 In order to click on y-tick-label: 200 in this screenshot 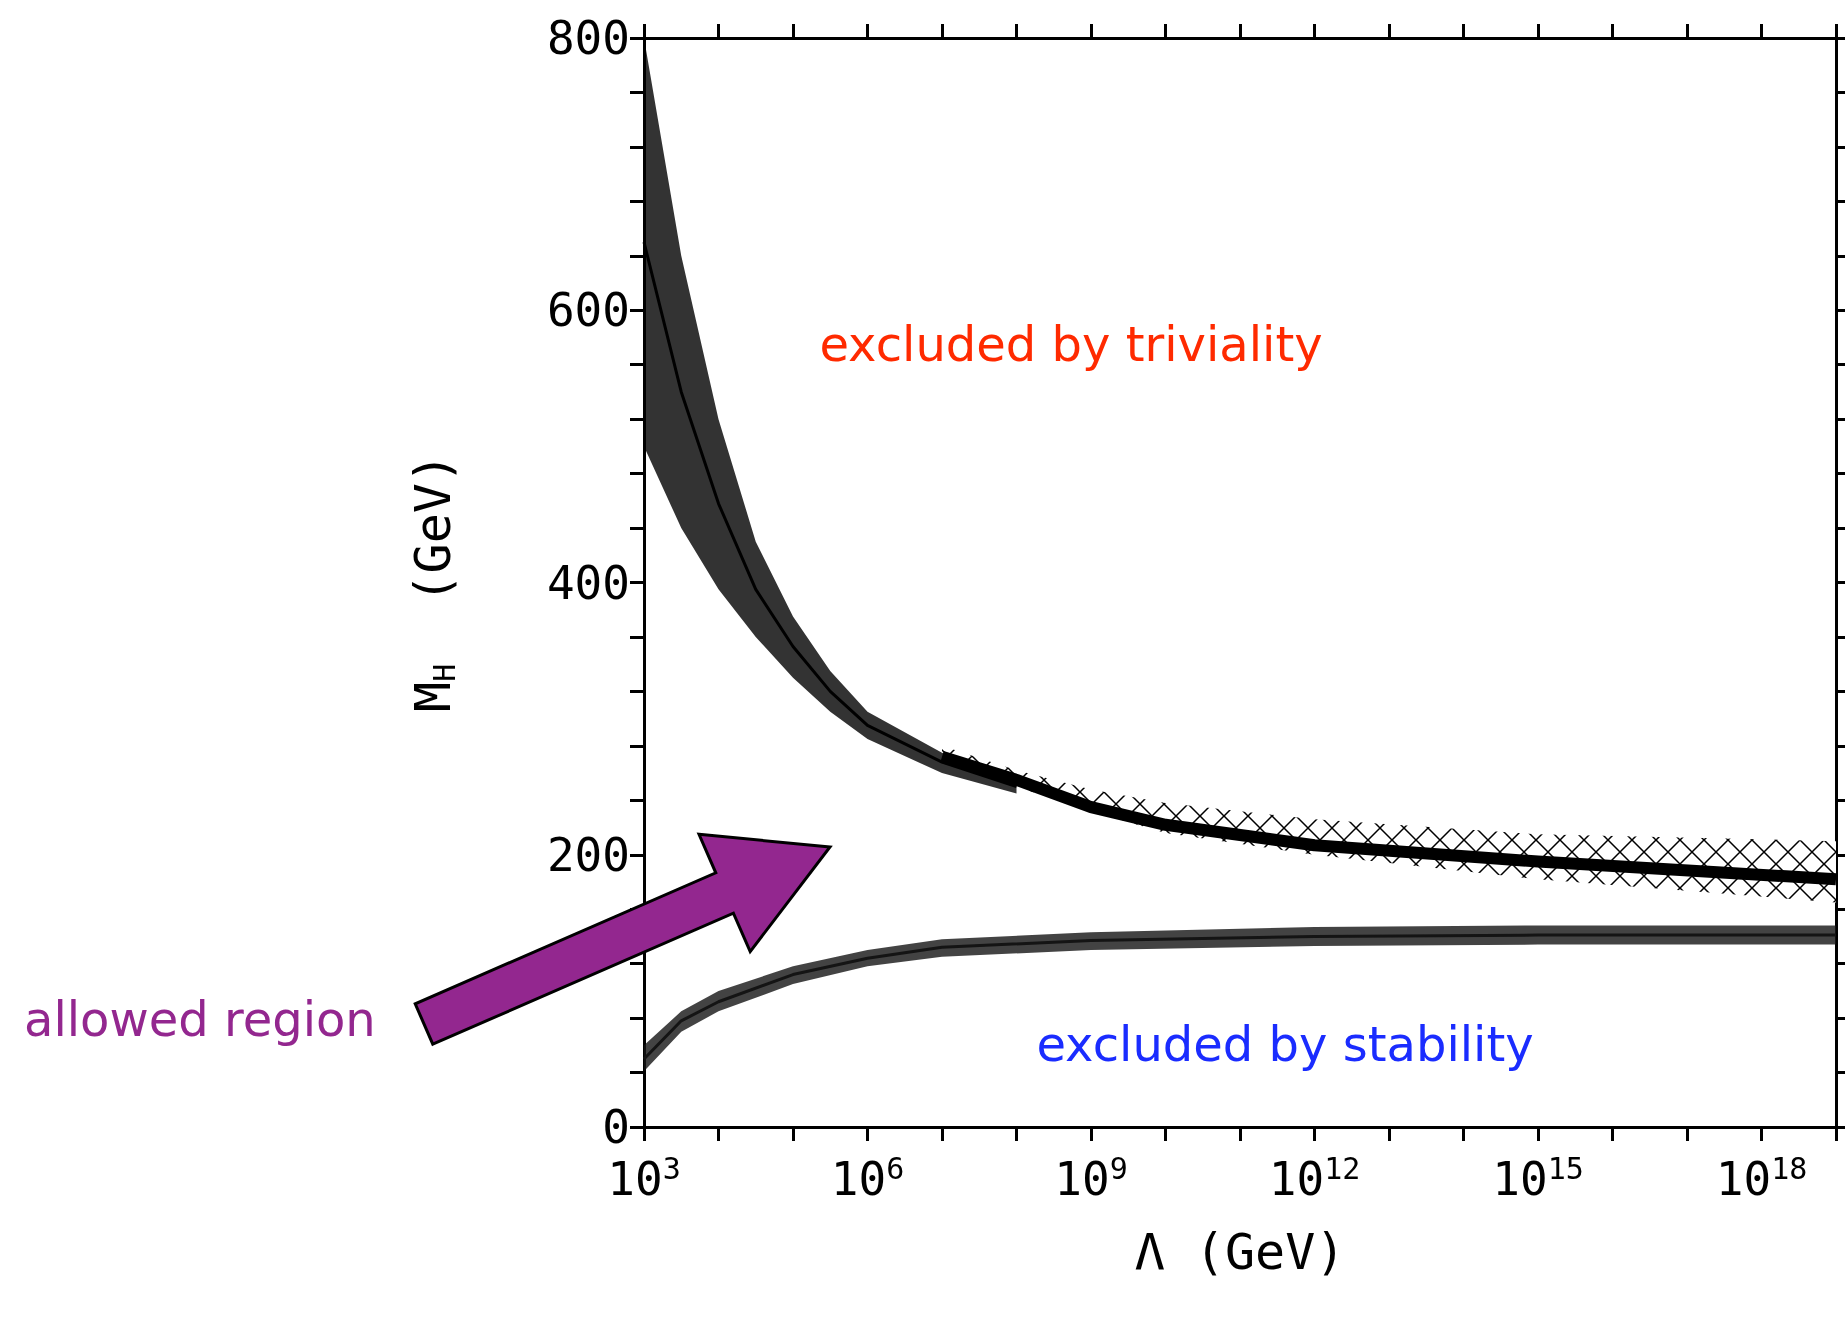, I will do `click(588, 854)`.